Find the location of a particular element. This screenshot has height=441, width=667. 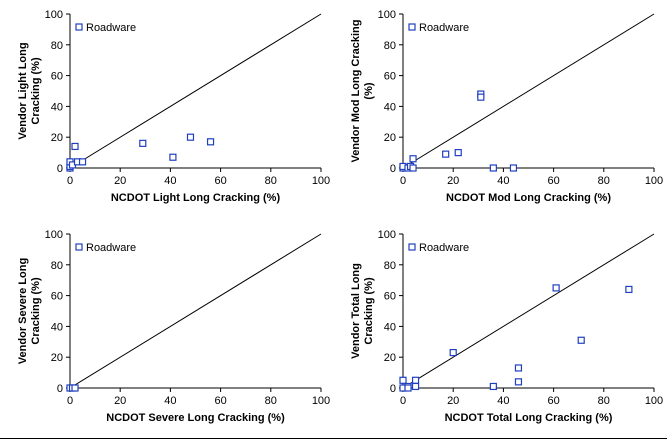

y-axis-label: Vendor Light Long is located at coordinates (23, 90).